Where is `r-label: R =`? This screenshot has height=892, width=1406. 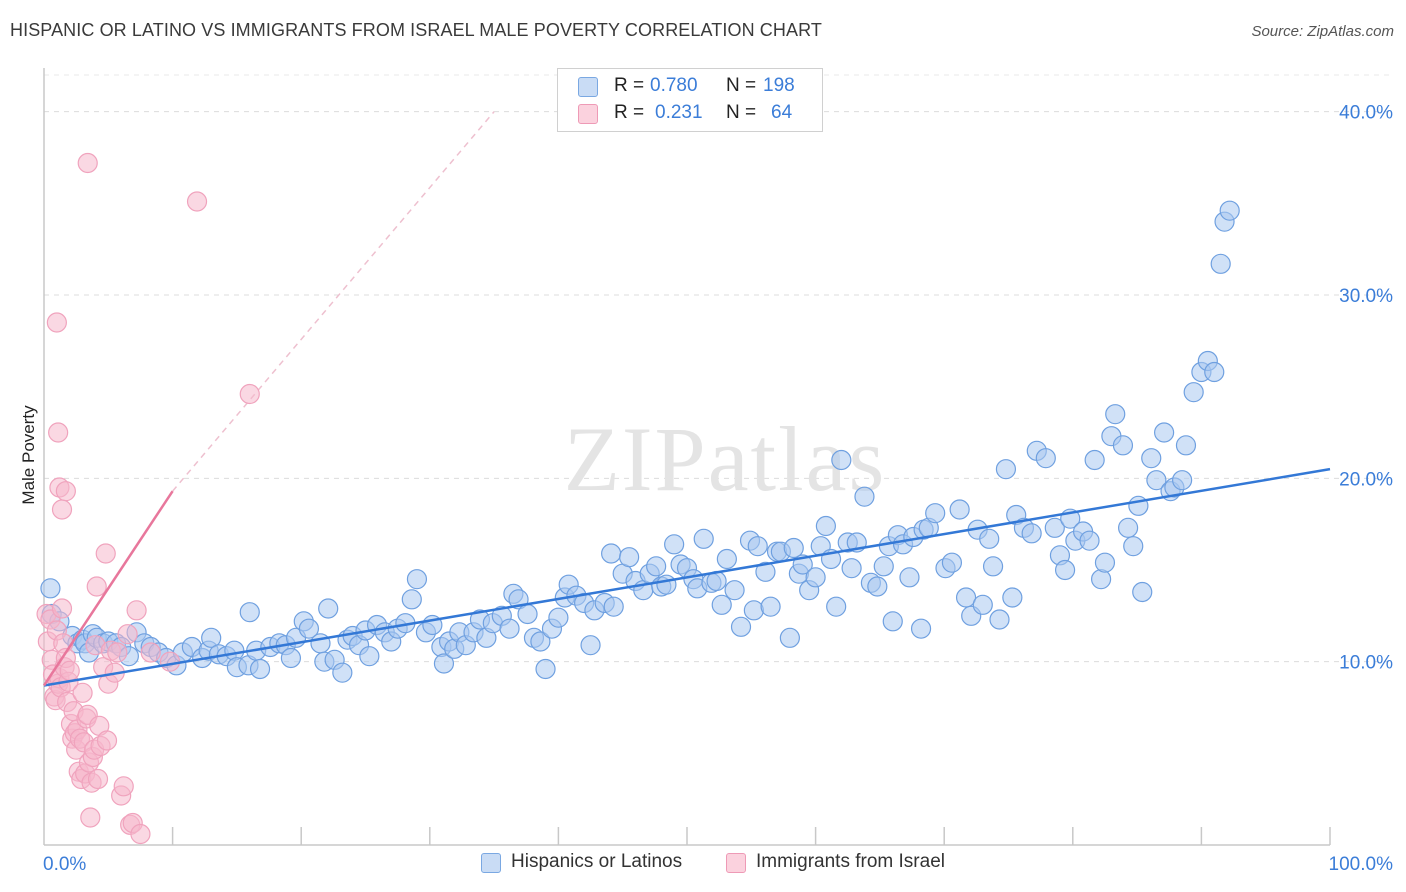 r-label: R = is located at coordinates (629, 85).